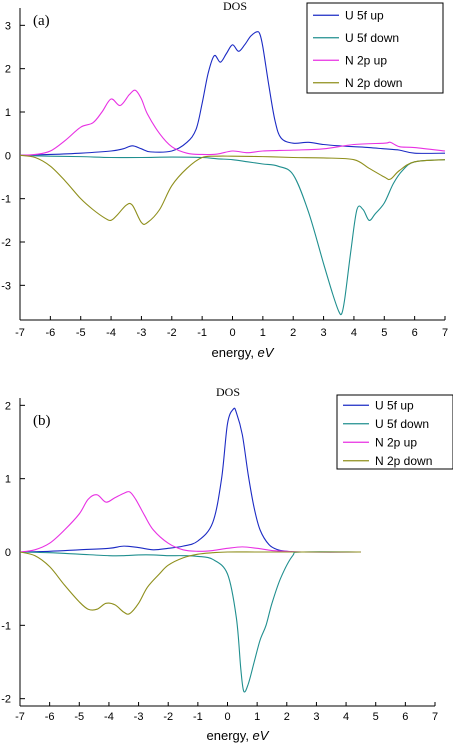 Image resolution: width=453 pixels, height=744 pixels. Describe the element at coordinates (6, 286) in the screenshot. I see `y-tick-label: -3` at that location.